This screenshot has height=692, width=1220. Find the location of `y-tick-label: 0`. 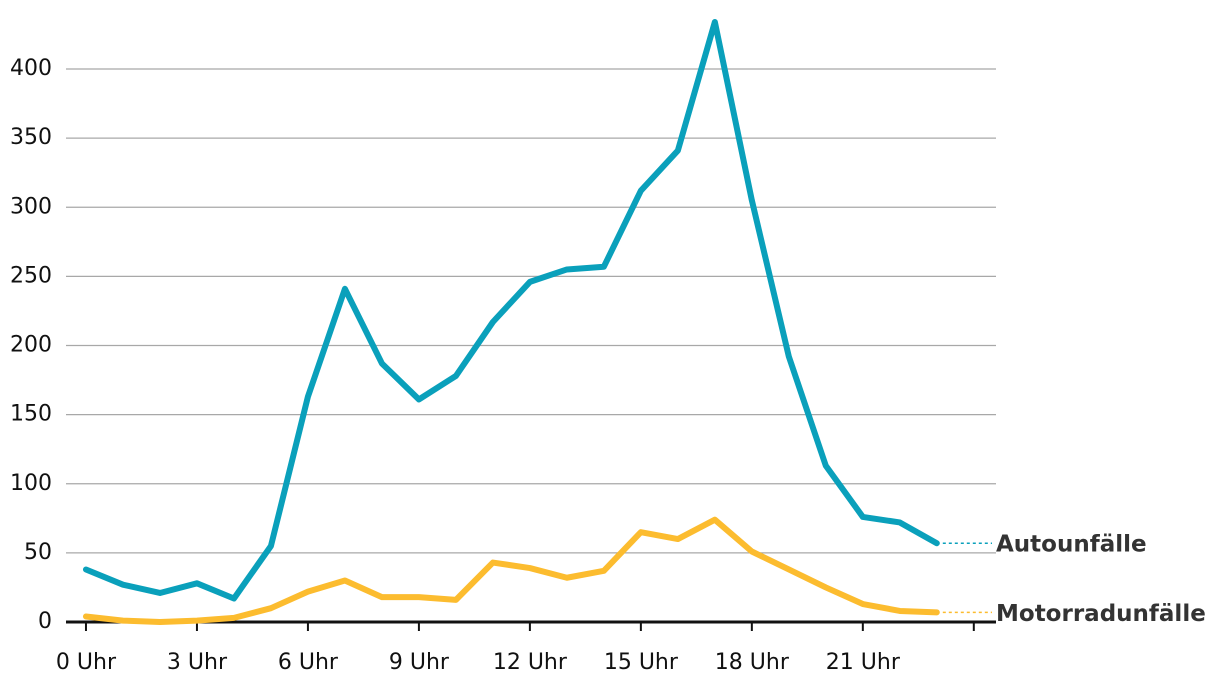

y-tick-label: 0 is located at coordinates (45, 621).